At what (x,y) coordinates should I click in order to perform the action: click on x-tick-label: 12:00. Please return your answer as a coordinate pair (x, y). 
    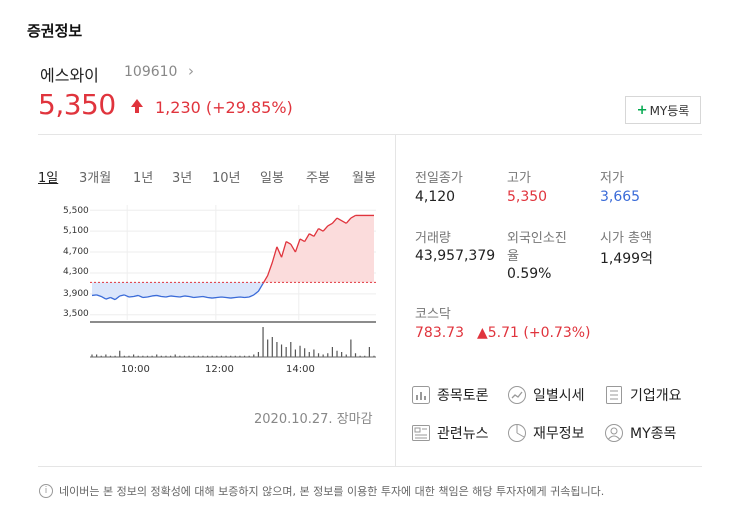
    Looking at the image, I should click on (219, 369).